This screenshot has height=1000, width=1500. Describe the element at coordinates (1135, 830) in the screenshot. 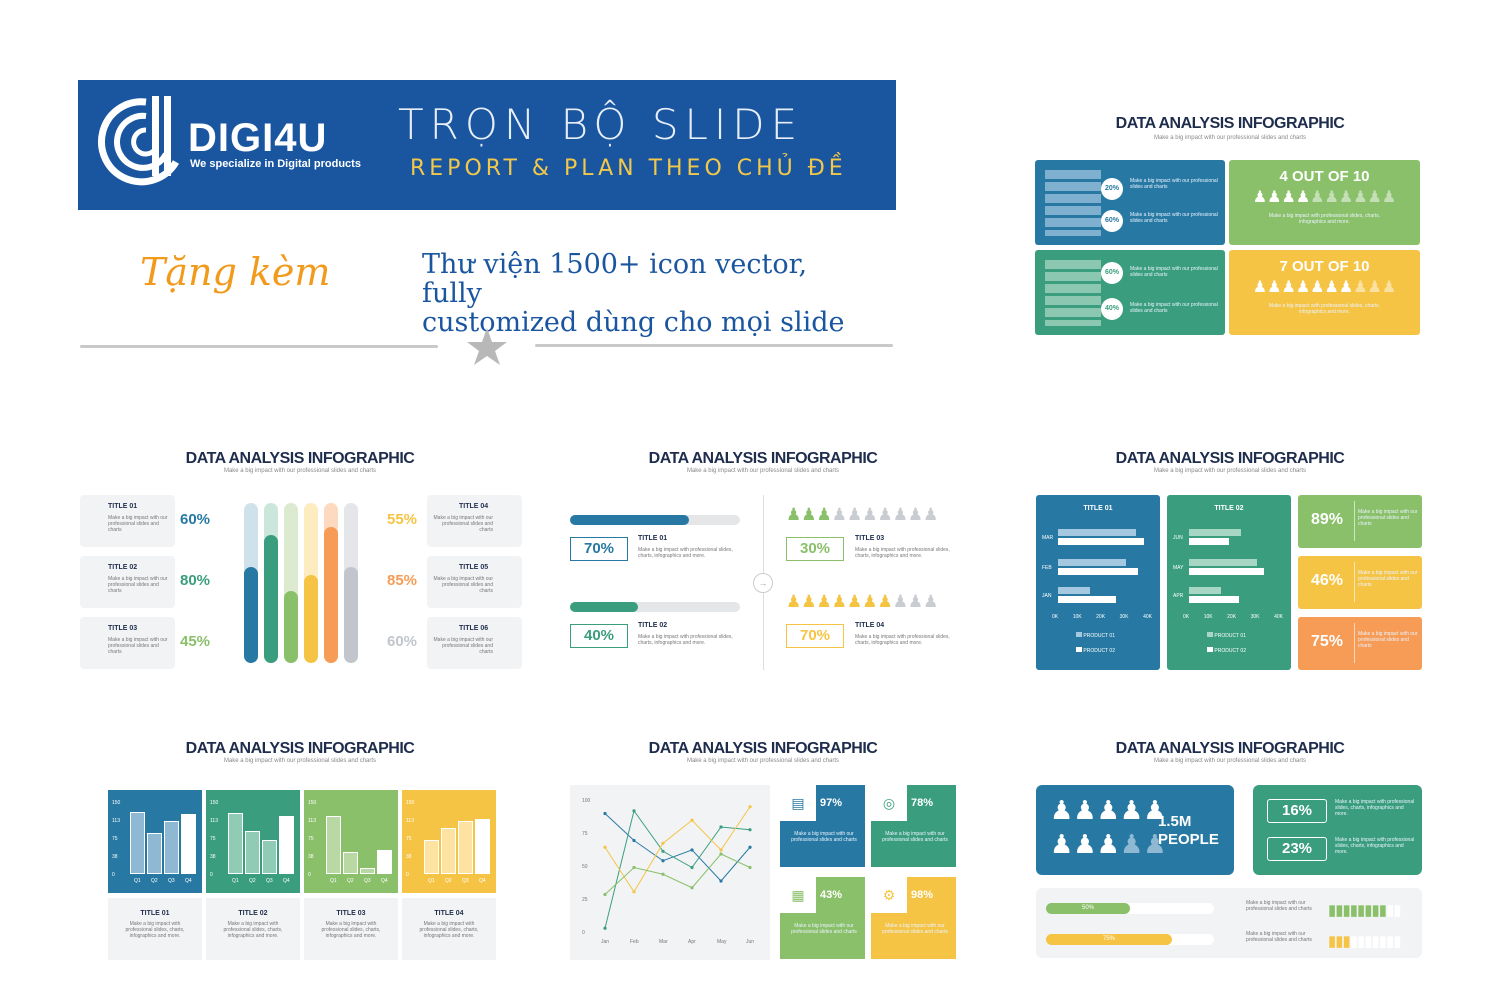

I see `s7-people-card: ♟♟♟♟♟ ♟♟♟♟♟ 1.5M PEOPLE` at that location.